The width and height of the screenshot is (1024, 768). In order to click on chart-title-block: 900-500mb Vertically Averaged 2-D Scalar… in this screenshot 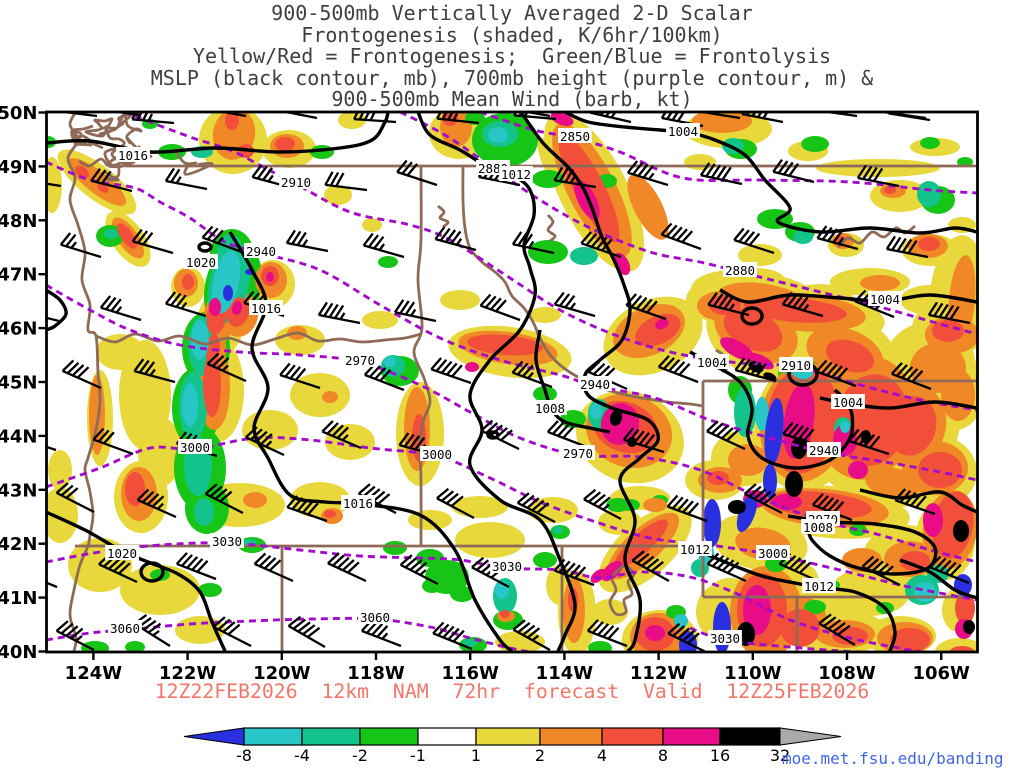, I will do `click(512, 56)`.